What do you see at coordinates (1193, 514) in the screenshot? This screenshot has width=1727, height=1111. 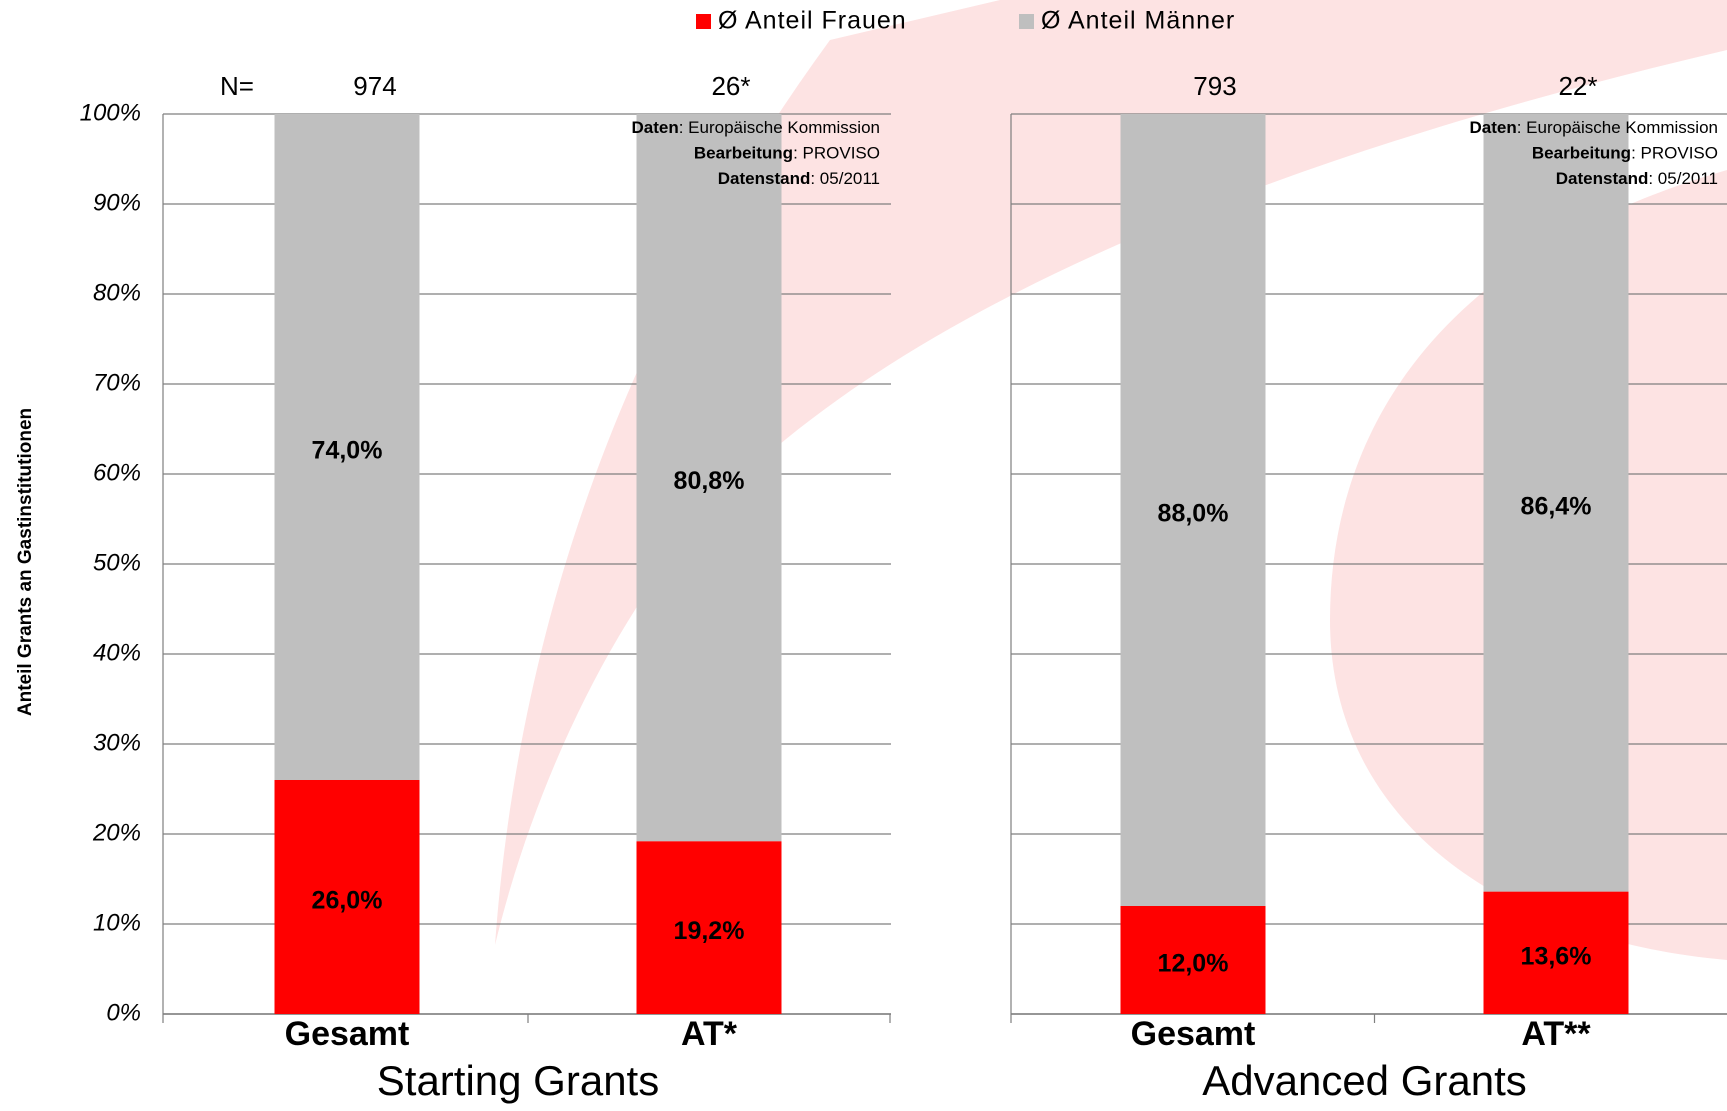 I see `value-label: 88,0%` at bounding box center [1193, 514].